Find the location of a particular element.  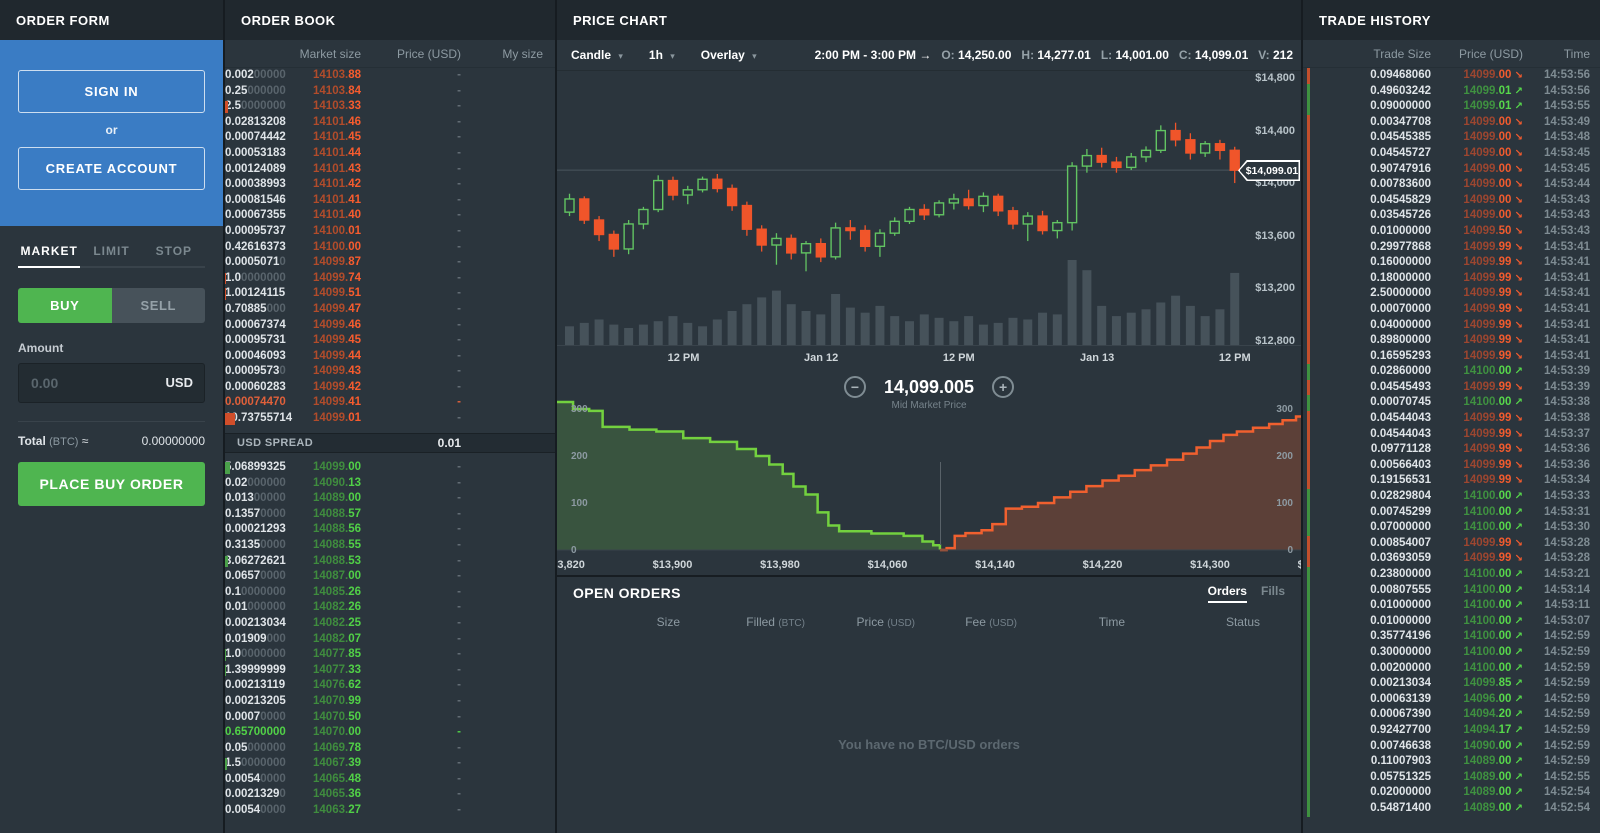

trade-history-row: 0.04545829 14099.00 ↘ 14:53:43 is located at coordinates (1451, 200).